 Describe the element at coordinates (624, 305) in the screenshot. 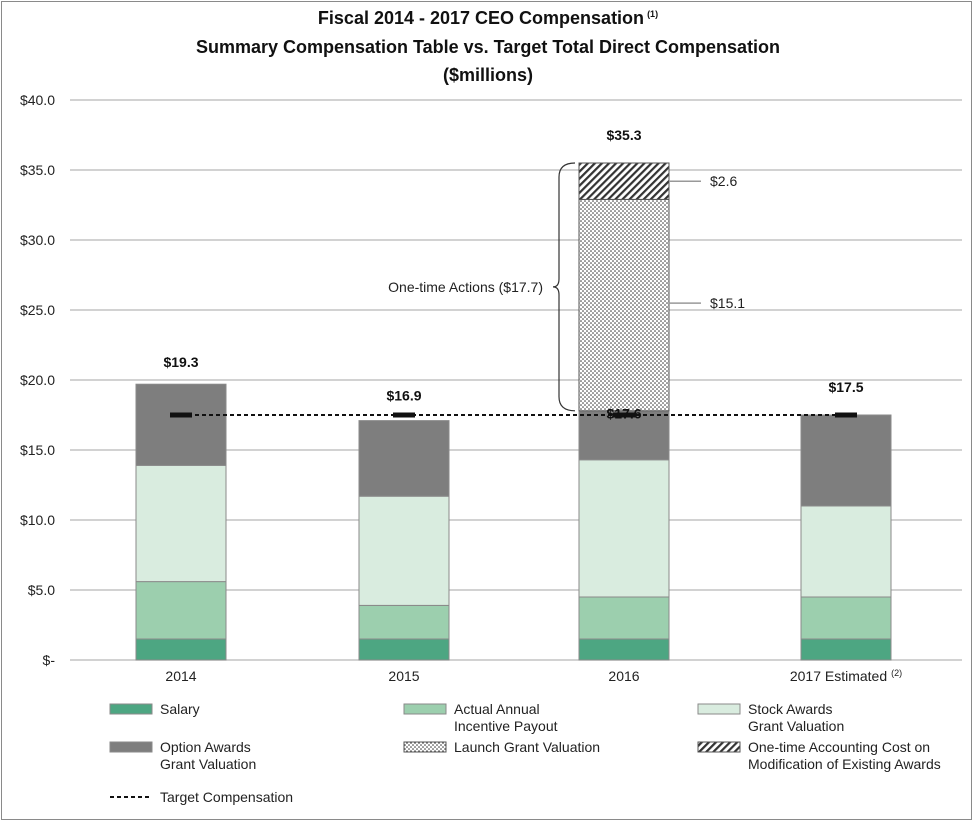

I see `bar-segment-launch` at that location.